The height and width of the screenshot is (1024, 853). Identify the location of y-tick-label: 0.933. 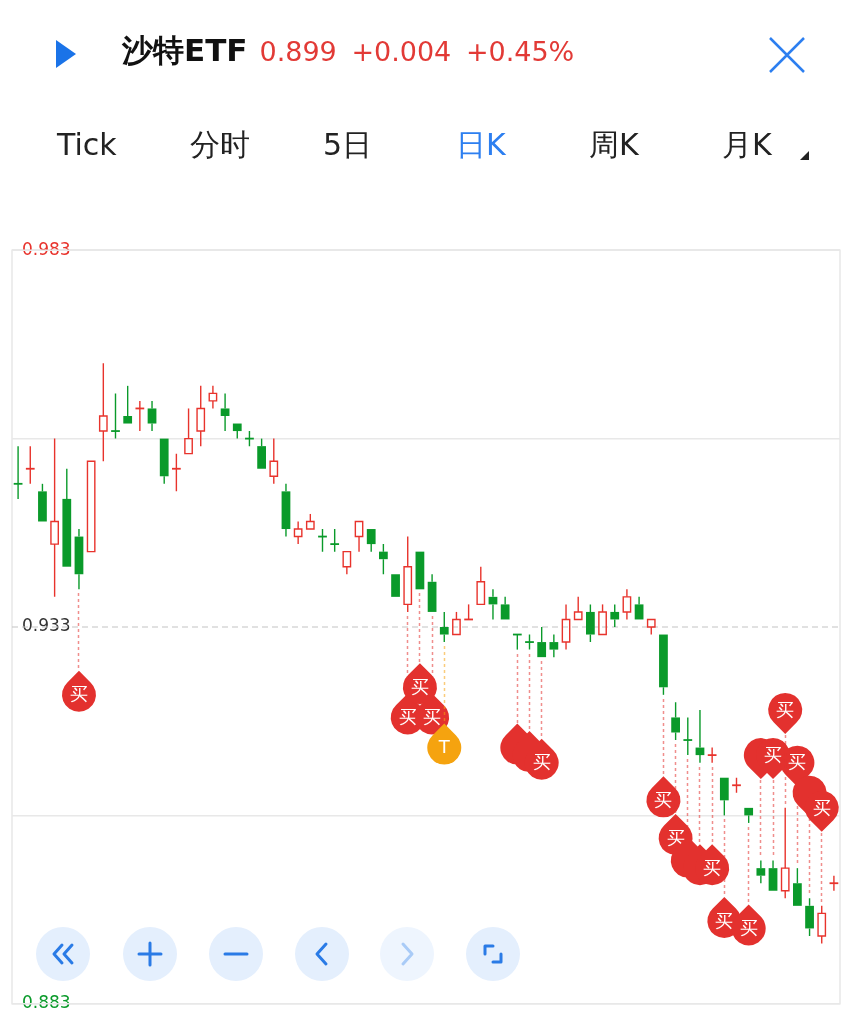
(46, 625).